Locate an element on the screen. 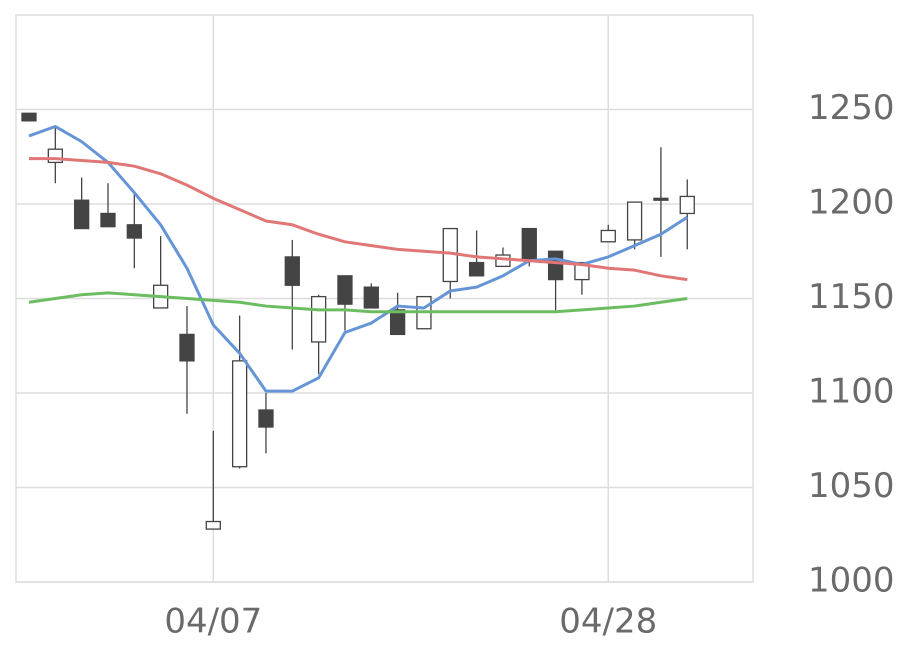 Image resolution: width=920 pixels, height=669 pixels. y-tick-label: 1100 is located at coordinates (851, 392).